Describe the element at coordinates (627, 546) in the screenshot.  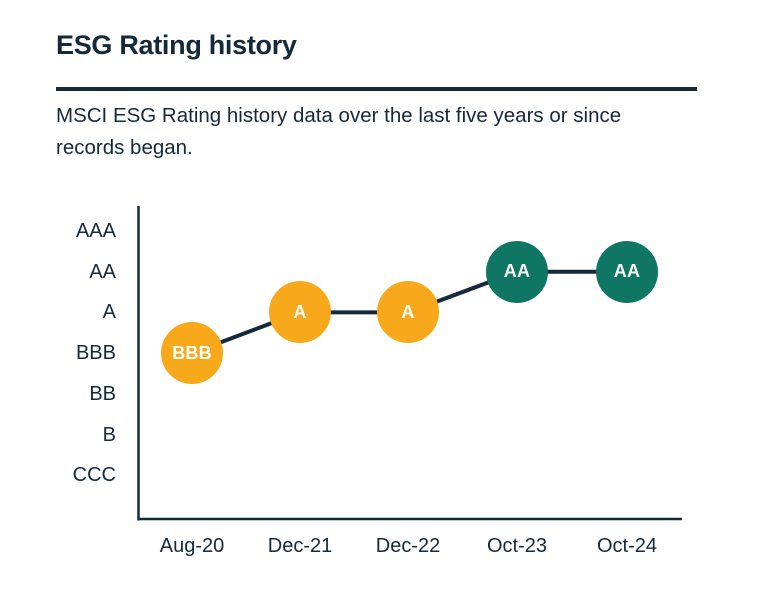
I see `x-axis-tick-oct-24: Oct-24` at that location.